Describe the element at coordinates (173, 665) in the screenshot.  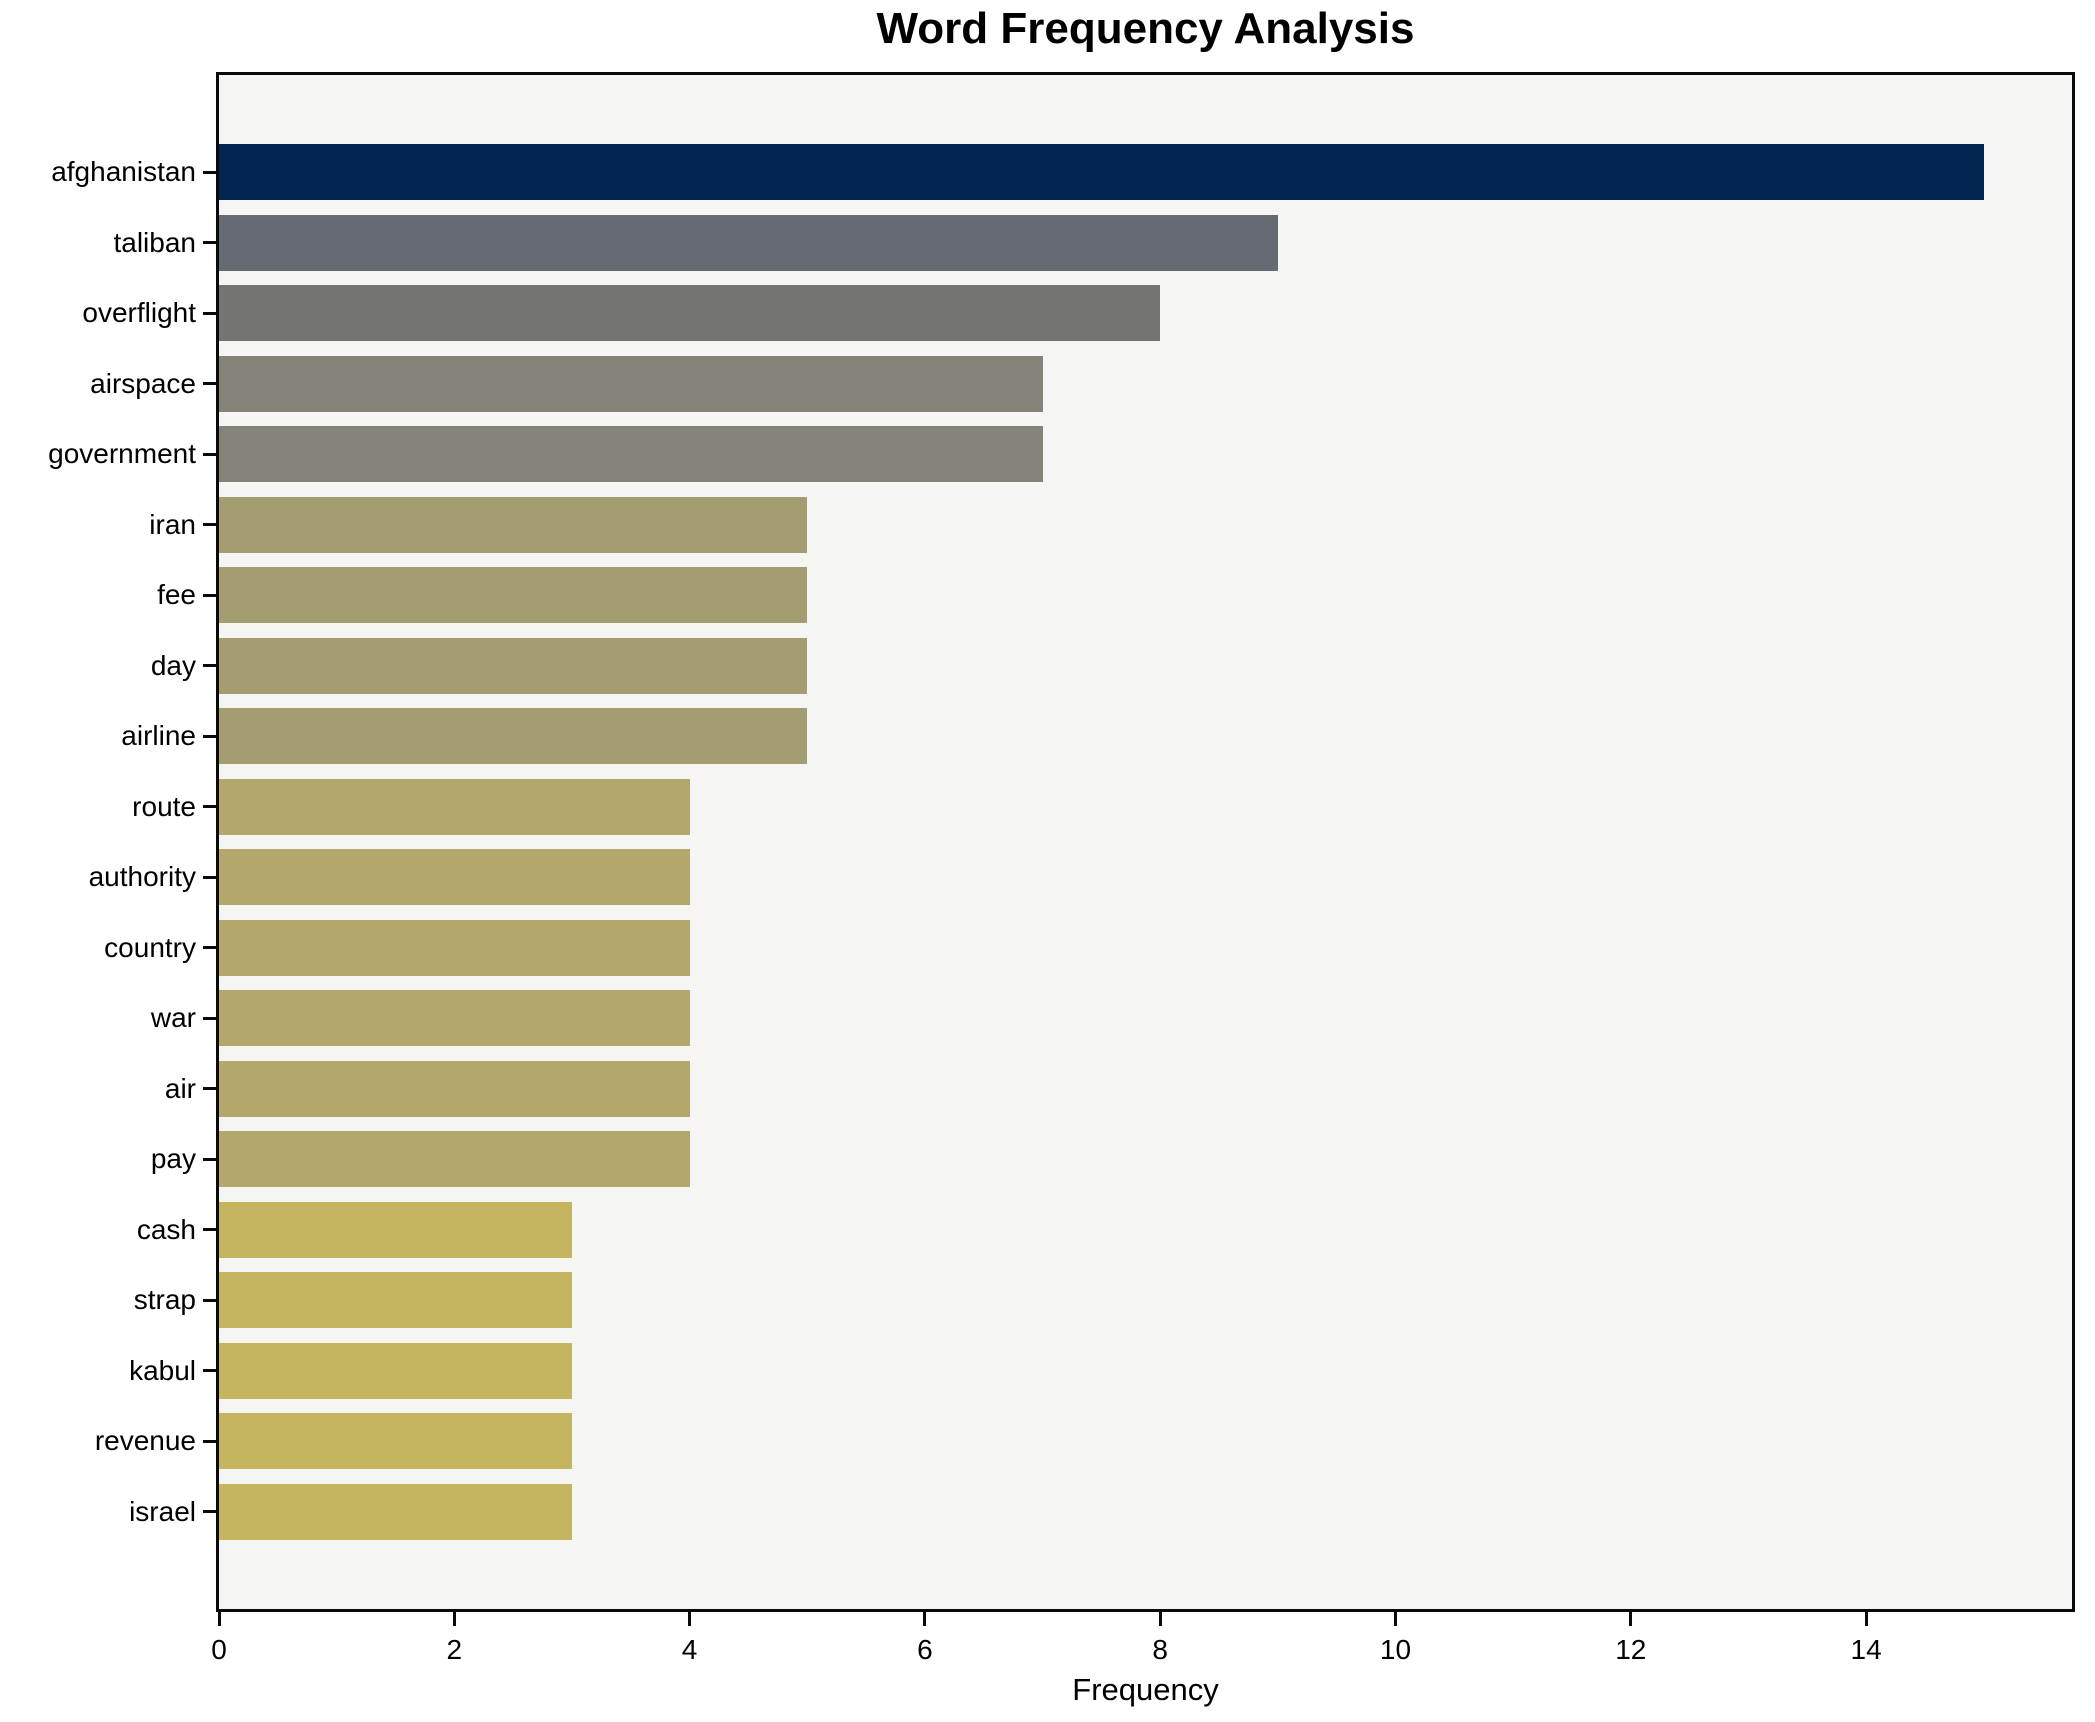
I see `y-tick-label-day: day` at that location.